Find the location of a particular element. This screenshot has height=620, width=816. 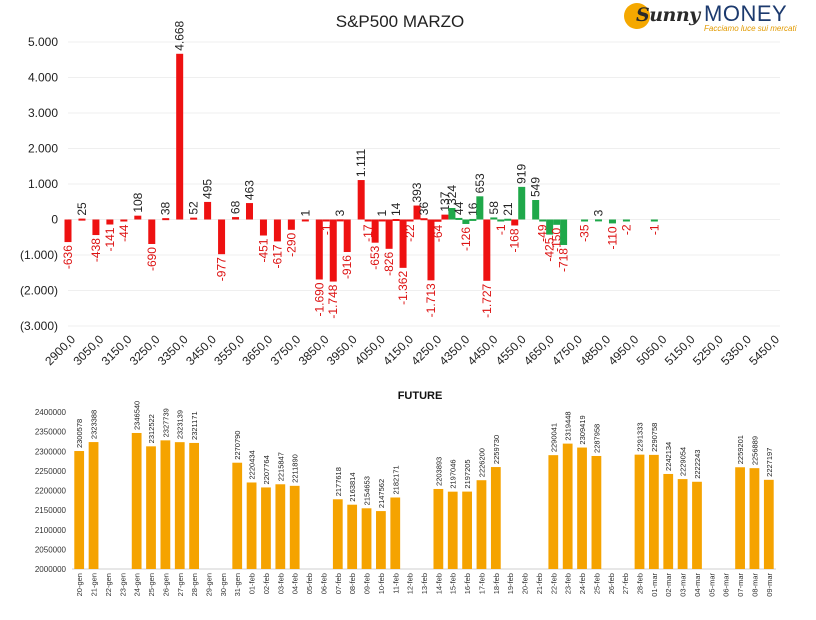

x-tick-label: 3450,0 is located at coordinates (201, 350).